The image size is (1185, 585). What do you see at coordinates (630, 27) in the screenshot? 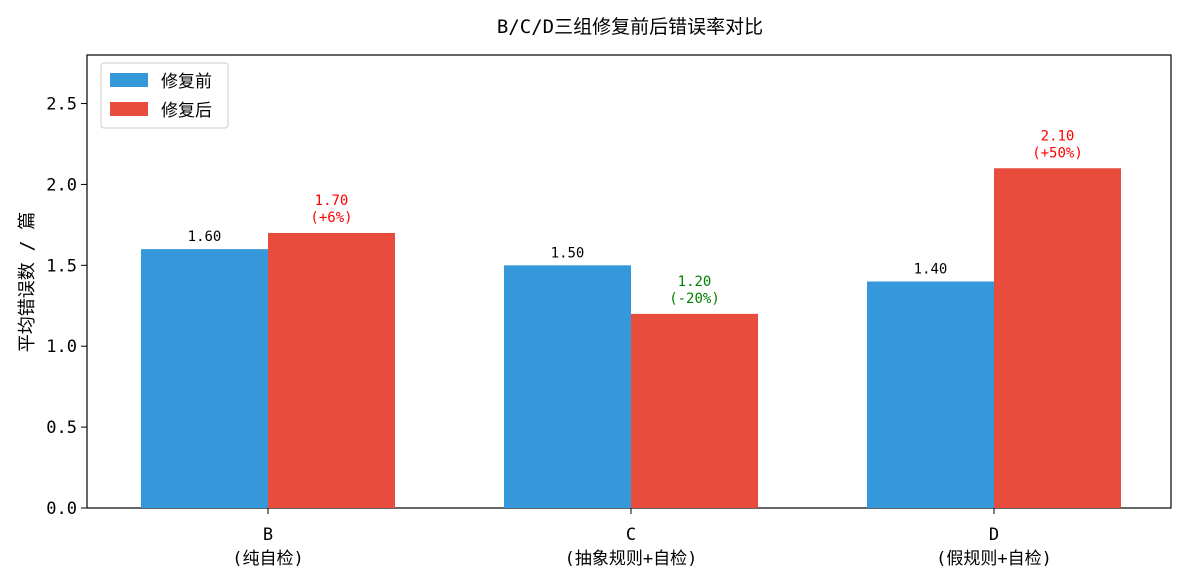
I see `chart-title: B/C/D三组修复前后错误率对比` at bounding box center [630, 27].